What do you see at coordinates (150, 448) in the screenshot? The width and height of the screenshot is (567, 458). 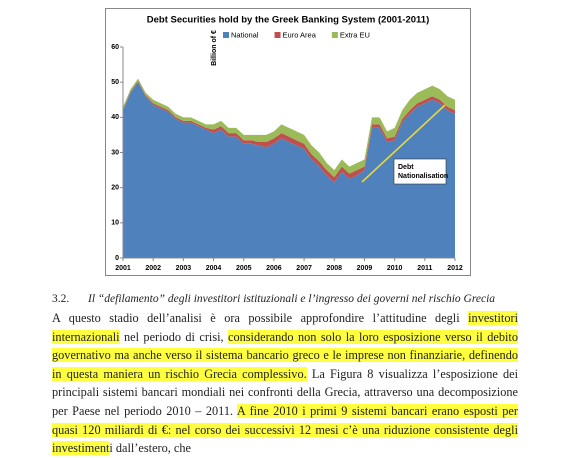 I see `text-run: i dall’estero, che` at bounding box center [150, 448].